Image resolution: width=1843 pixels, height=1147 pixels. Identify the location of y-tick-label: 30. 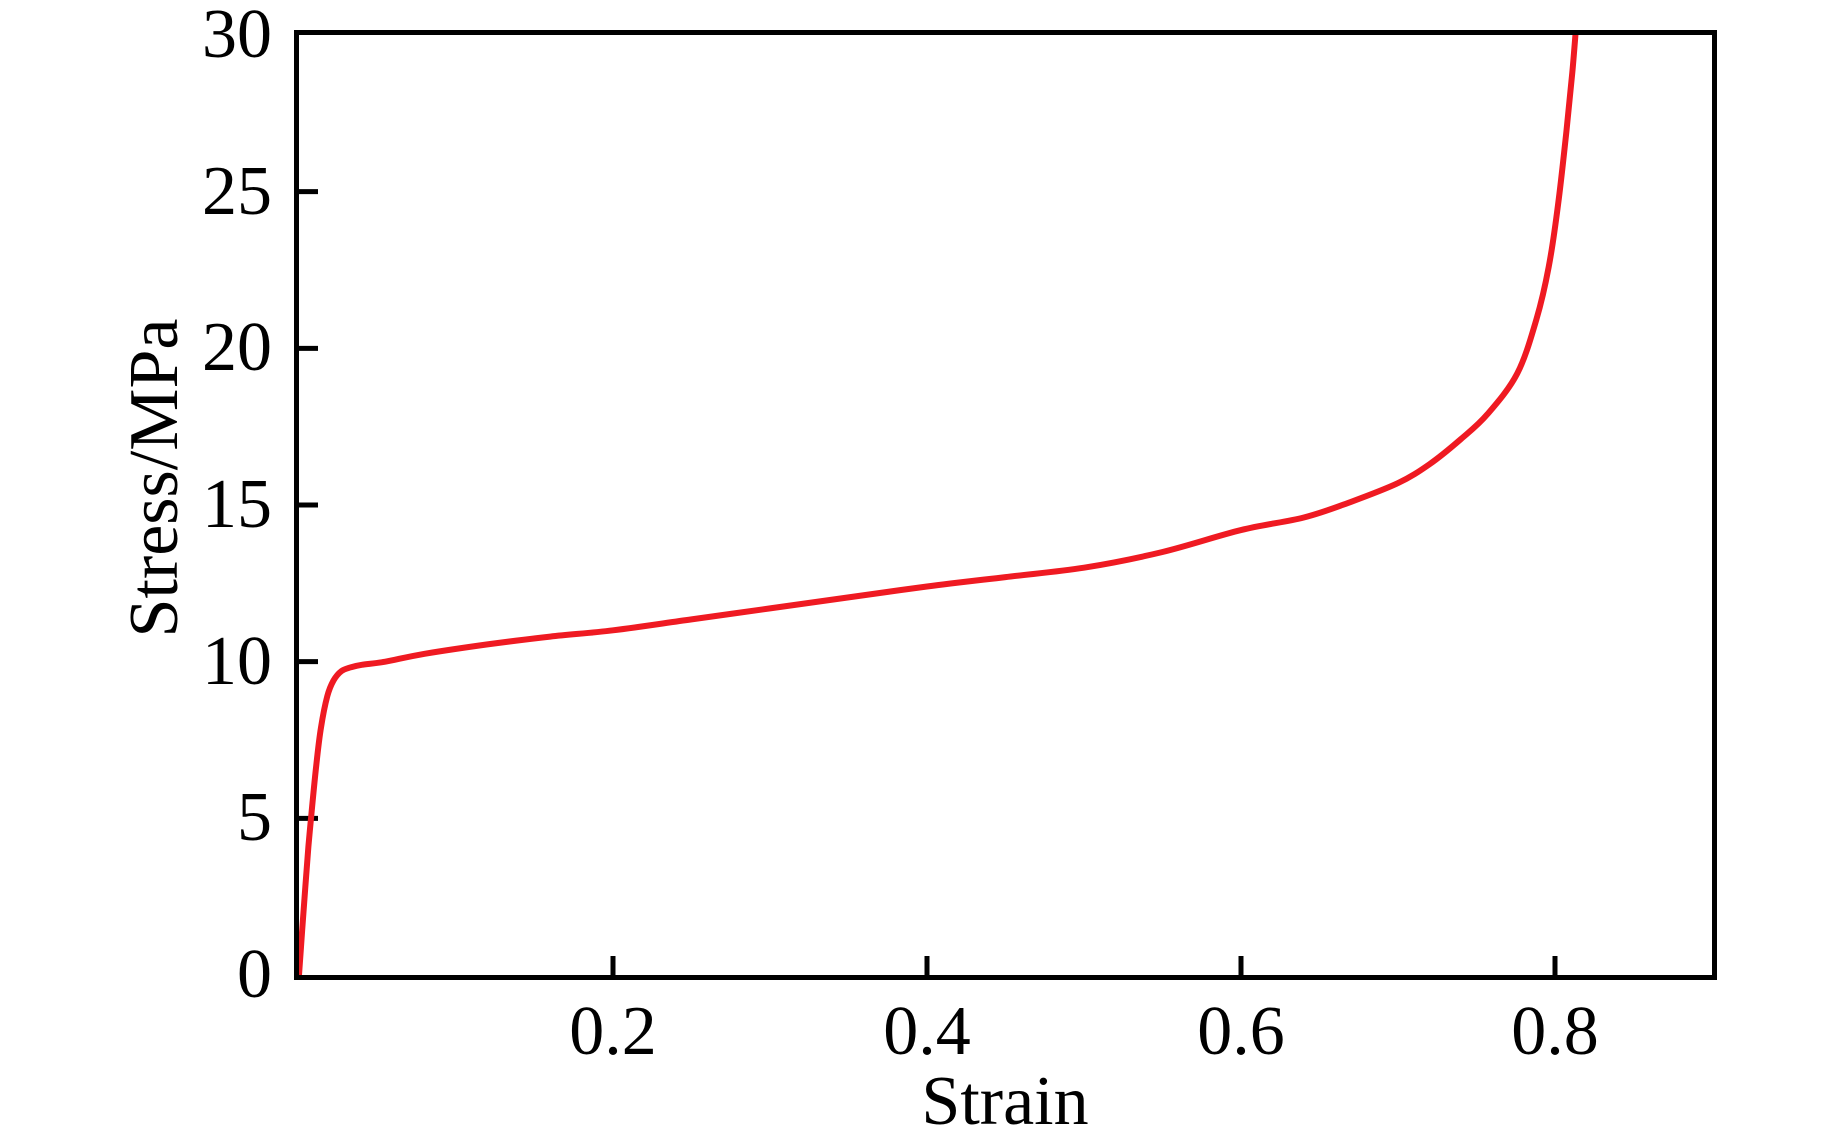
(237, 36).